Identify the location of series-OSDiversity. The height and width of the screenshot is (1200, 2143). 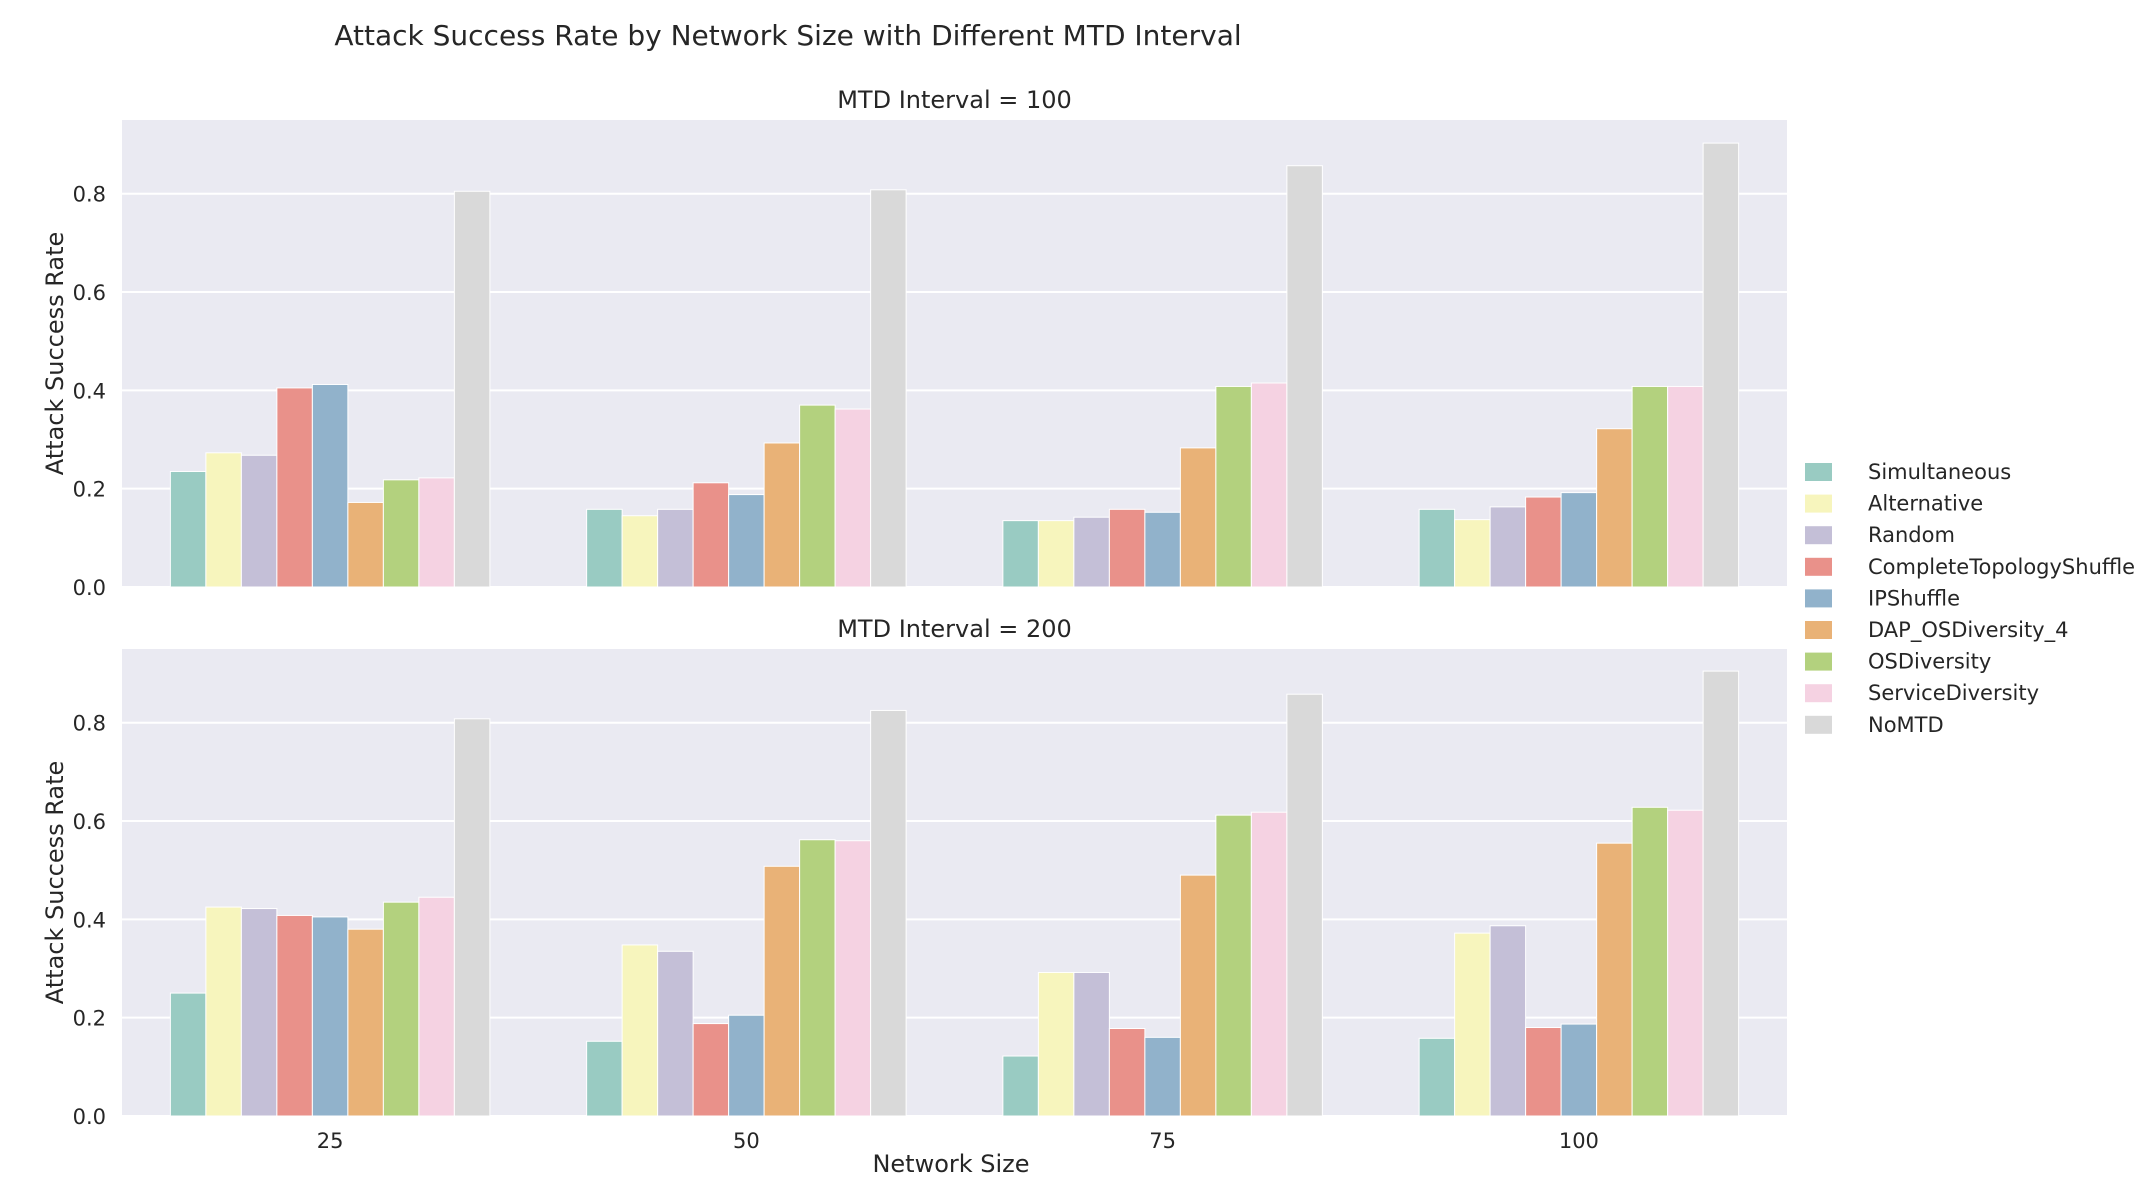
(1025, 486).